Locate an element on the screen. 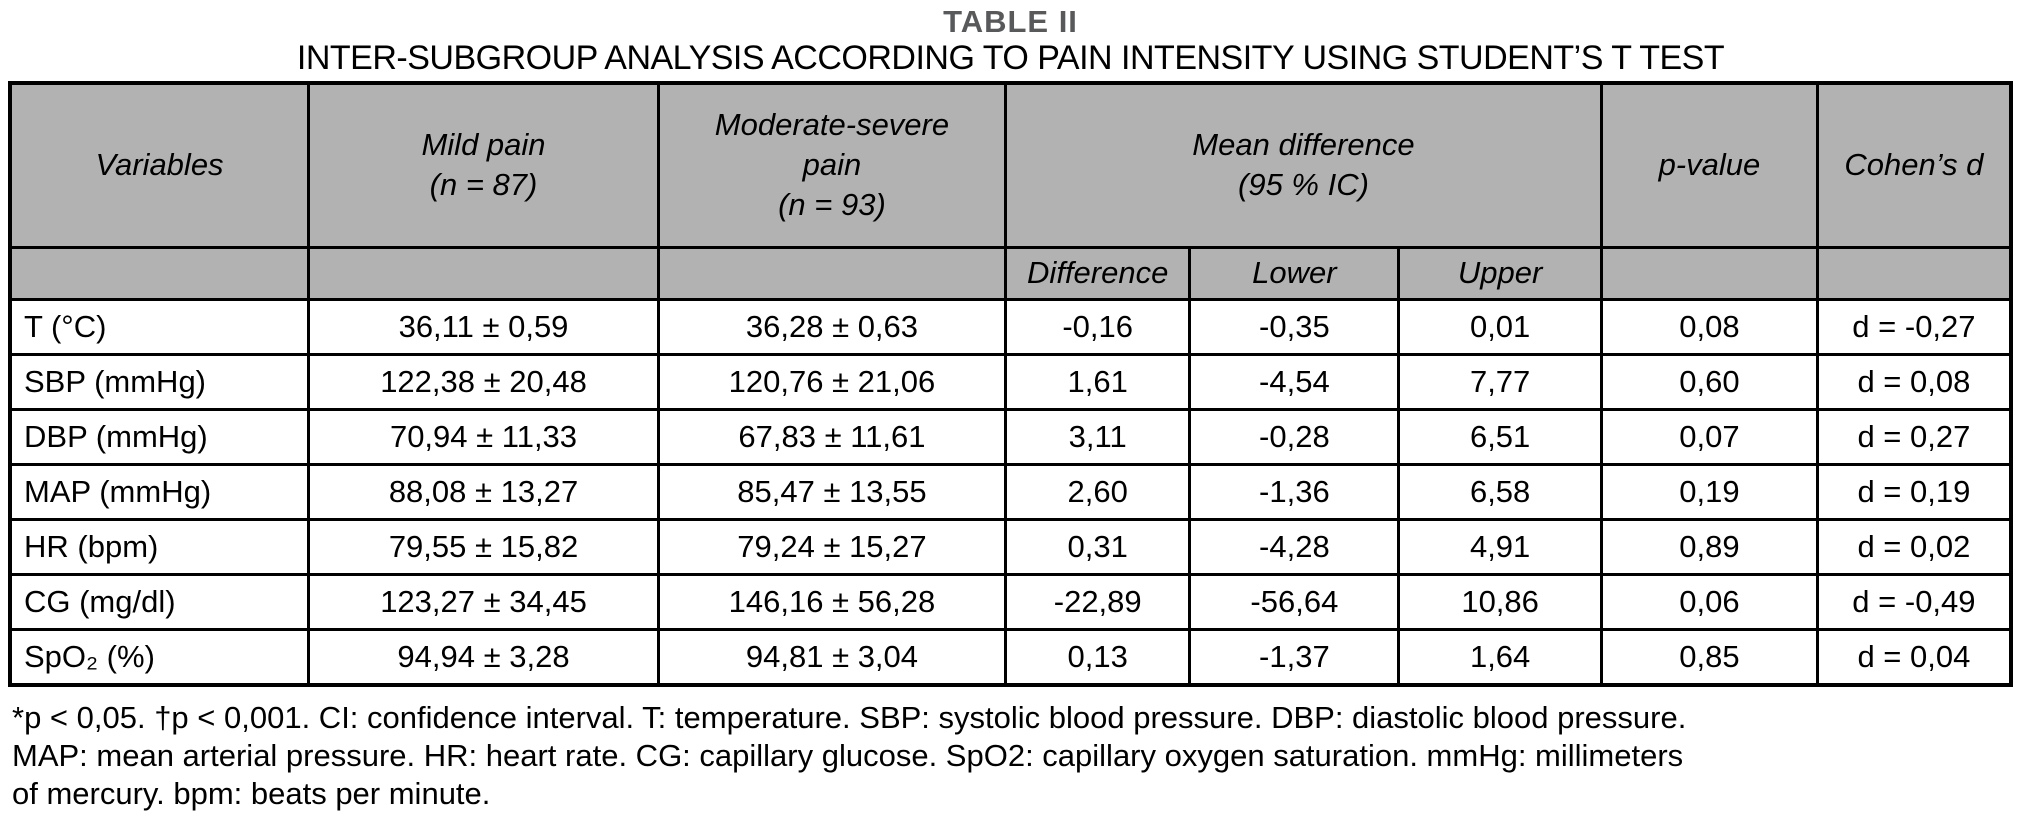  header-upper: Upper is located at coordinates (1500, 273).